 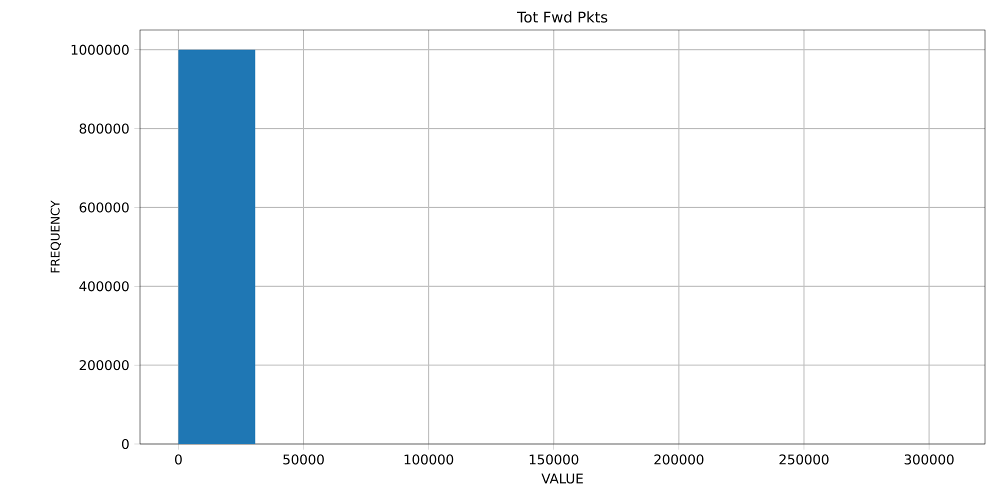 I want to click on y-tick-label: 800000, so click(x=104, y=129).